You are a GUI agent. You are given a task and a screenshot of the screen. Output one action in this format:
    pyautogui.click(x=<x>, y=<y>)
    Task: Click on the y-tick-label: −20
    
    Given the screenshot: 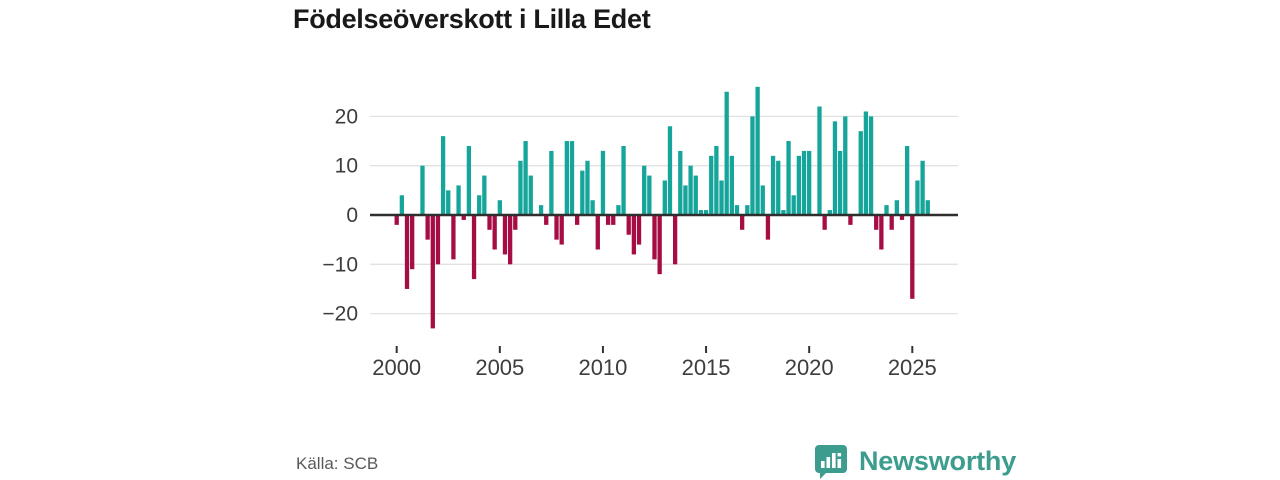 What is the action you would take?
    pyautogui.click(x=340, y=314)
    